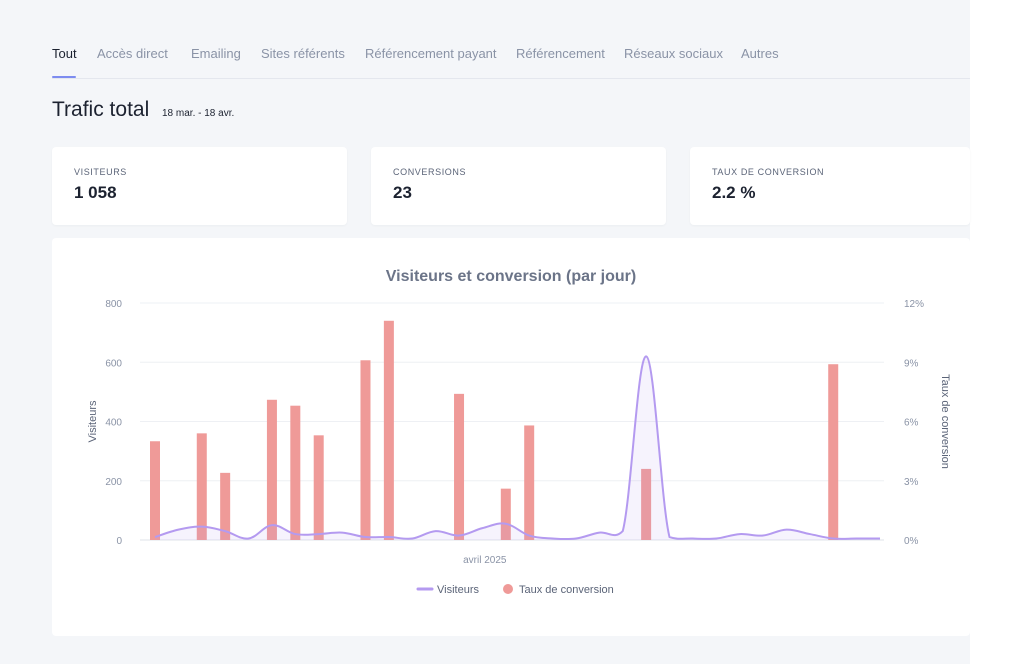 This screenshot has height=664, width=1020. What do you see at coordinates (199, 186) in the screenshot?
I see `stat-card-visitors: VISITEURS 1 058` at bounding box center [199, 186].